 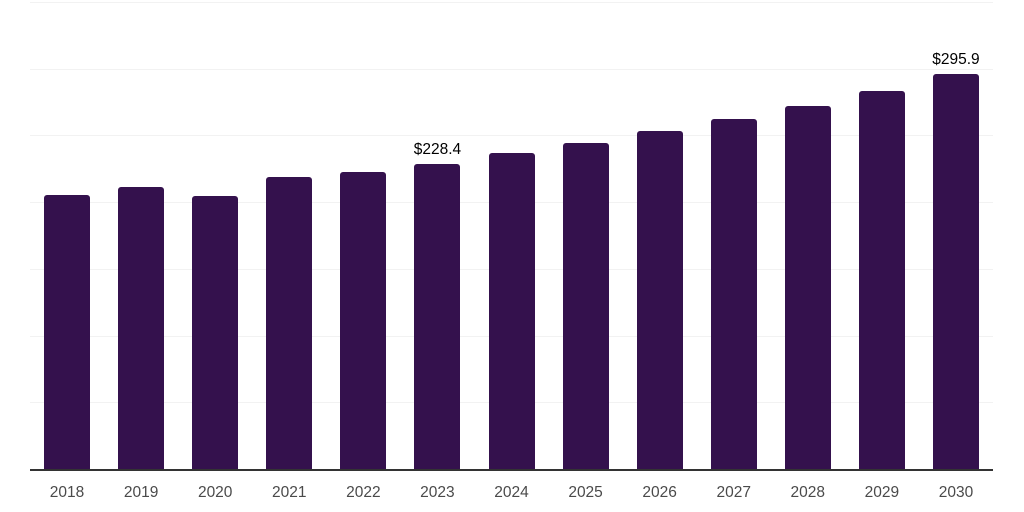 What do you see at coordinates (289, 323) in the screenshot?
I see `bar-2021` at bounding box center [289, 323].